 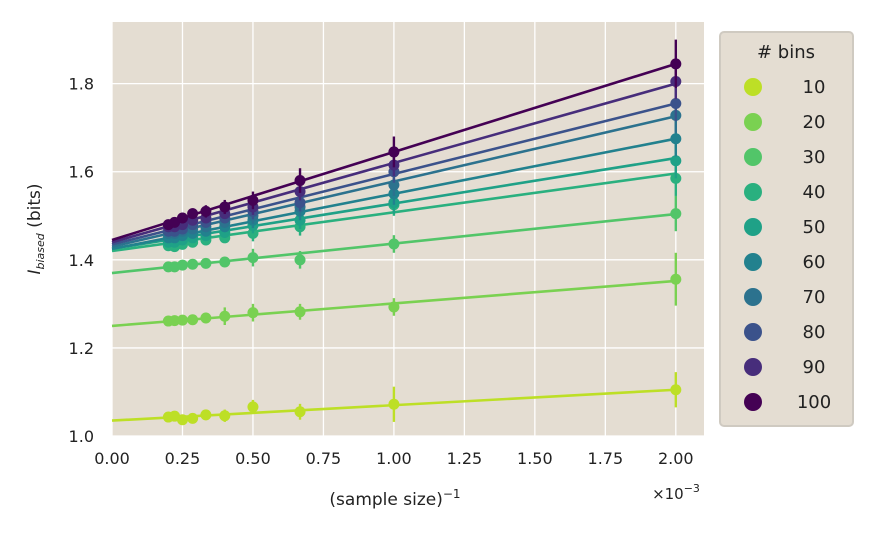 I want to click on x-tick-label: 1.25, so click(x=465, y=458).